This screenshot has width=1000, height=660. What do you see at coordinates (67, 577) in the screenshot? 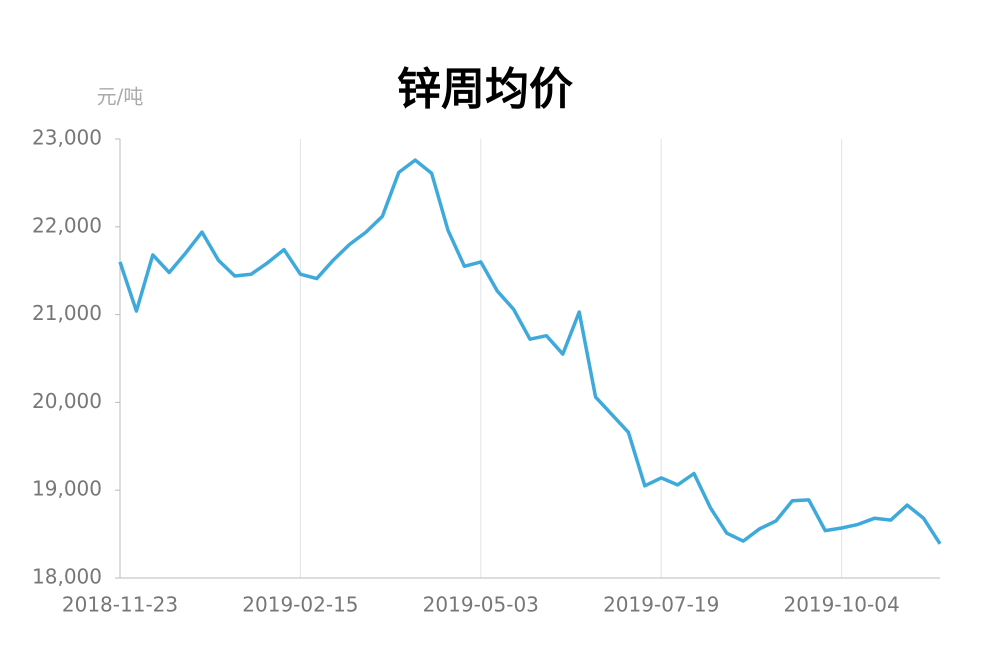
I see `y-tick-label: 18,000` at bounding box center [67, 577].